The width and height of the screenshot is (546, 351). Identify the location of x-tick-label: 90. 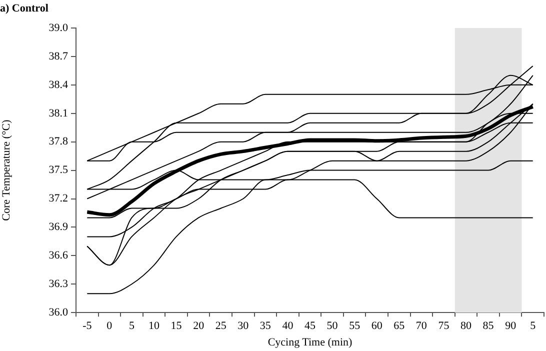
(511, 326).